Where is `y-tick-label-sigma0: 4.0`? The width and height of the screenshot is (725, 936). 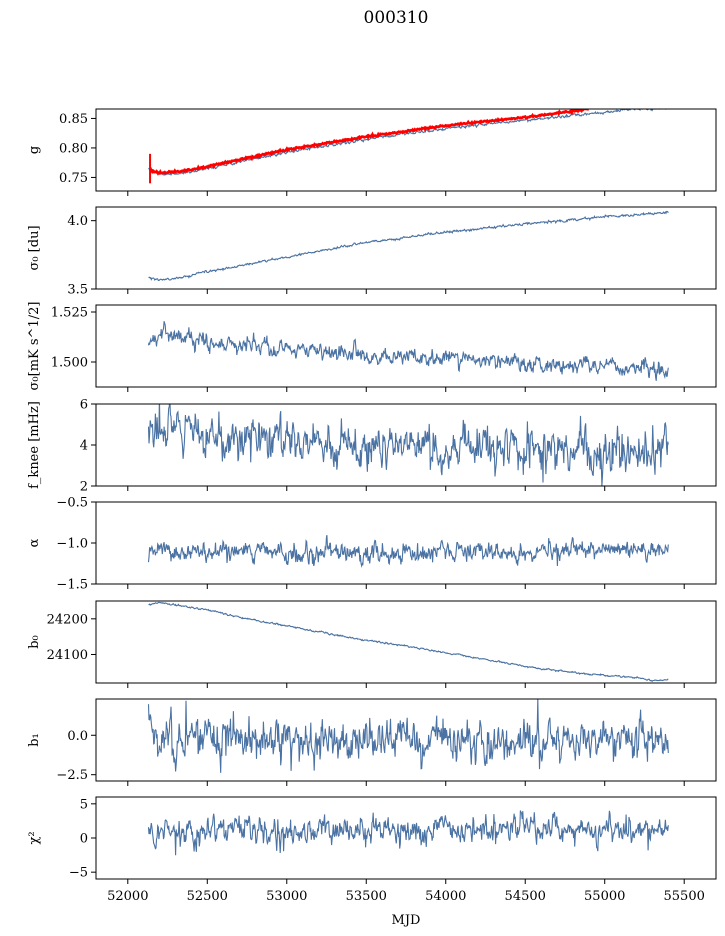 y-tick-label-sigma0: 4.0 is located at coordinates (77, 221).